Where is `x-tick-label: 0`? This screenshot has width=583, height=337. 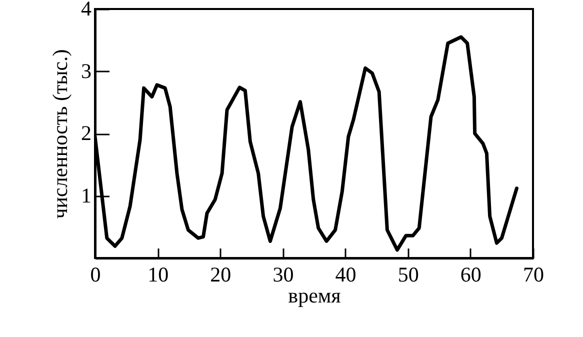
x-tick-label: 0 is located at coordinates (95, 274).